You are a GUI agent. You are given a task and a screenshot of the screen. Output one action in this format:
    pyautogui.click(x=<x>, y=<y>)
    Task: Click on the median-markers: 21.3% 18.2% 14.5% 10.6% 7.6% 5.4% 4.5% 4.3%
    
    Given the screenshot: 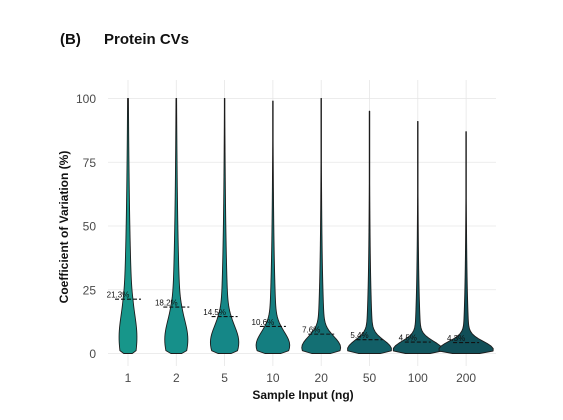 What is the action you would take?
    pyautogui.click(x=293, y=317)
    